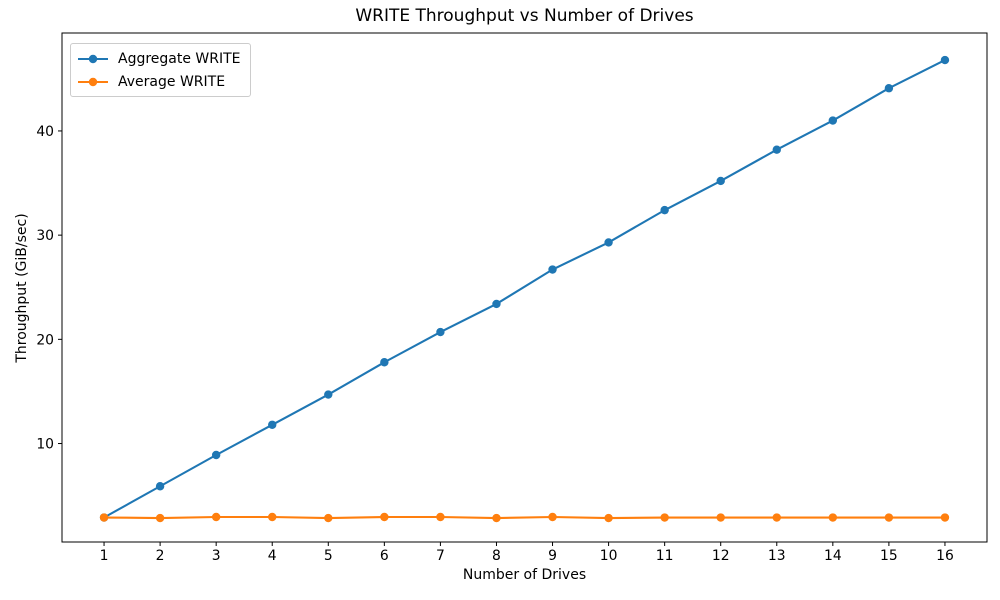 This screenshot has width=1000, height=600. What do you see at coordinates (45, 236) in the screenshot?
I see `y-tick-label: 30` at bounding box center [45, 236].